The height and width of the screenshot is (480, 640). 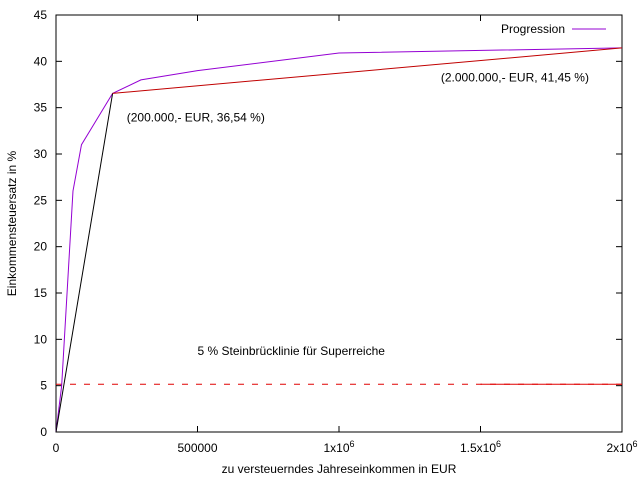 What do you see at coordinates (196, 118) in the screenshot?
I see `annotation-label: (200.000,- EUR, 36,54 %)` at bounding box center [196, 118].